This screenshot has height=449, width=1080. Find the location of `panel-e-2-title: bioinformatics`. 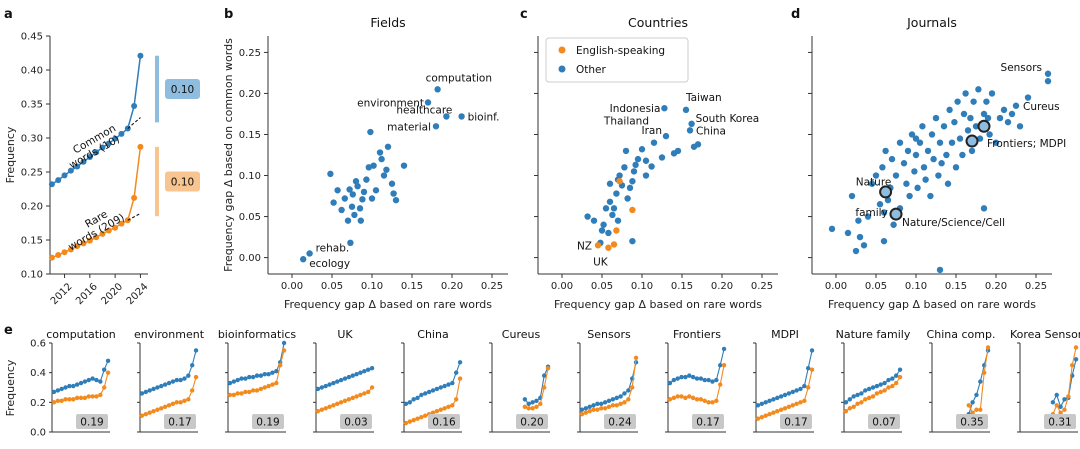

panel-e-2-title: bioinformatics is located at coordinates (257, 334).